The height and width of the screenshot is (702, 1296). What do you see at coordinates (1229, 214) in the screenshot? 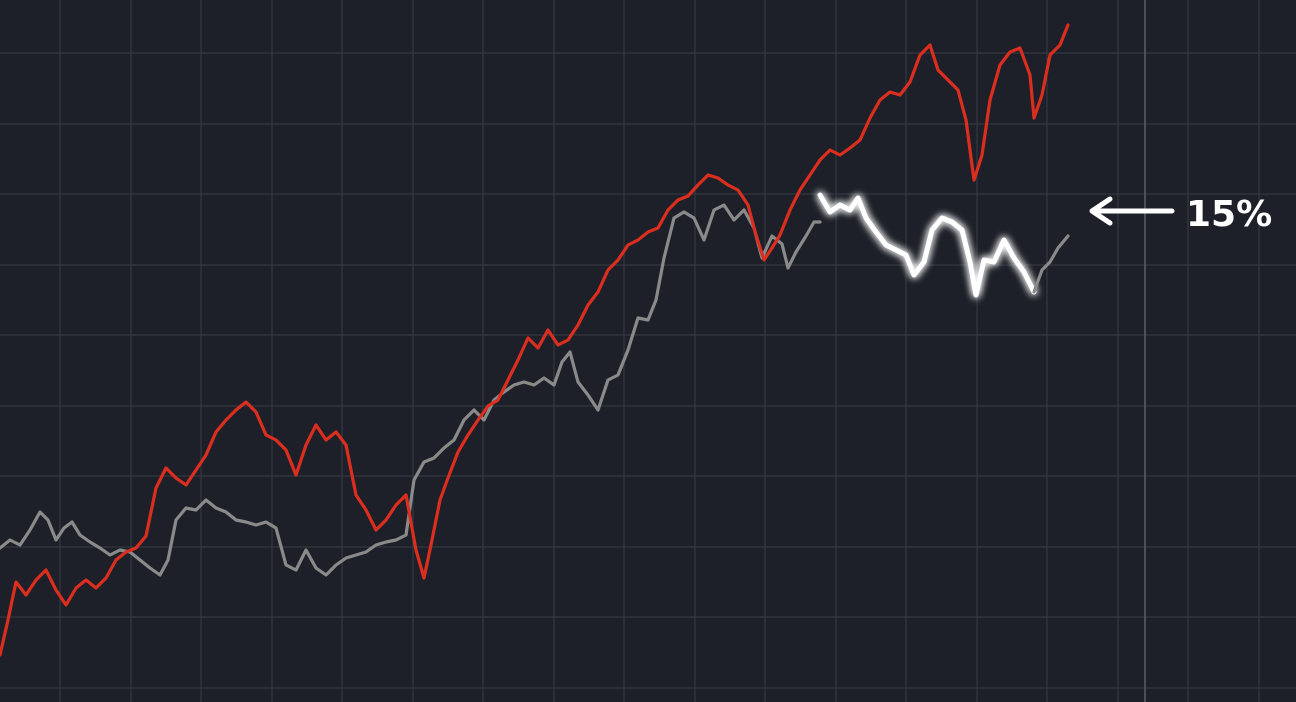
I see `gap-percent-label: 15%` at bounding box center [1229, 214].